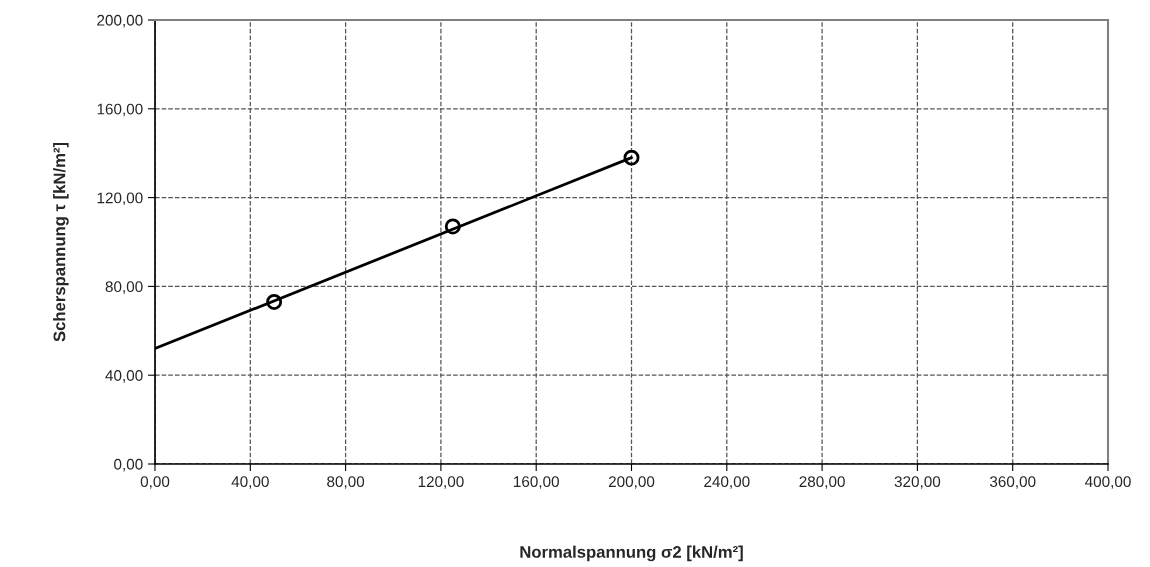 This screenshot has width=1150, height=567. Describe the element at coordinates (346, 482) in the screenshot. I see `x-tick-label: 80,00` at that location.